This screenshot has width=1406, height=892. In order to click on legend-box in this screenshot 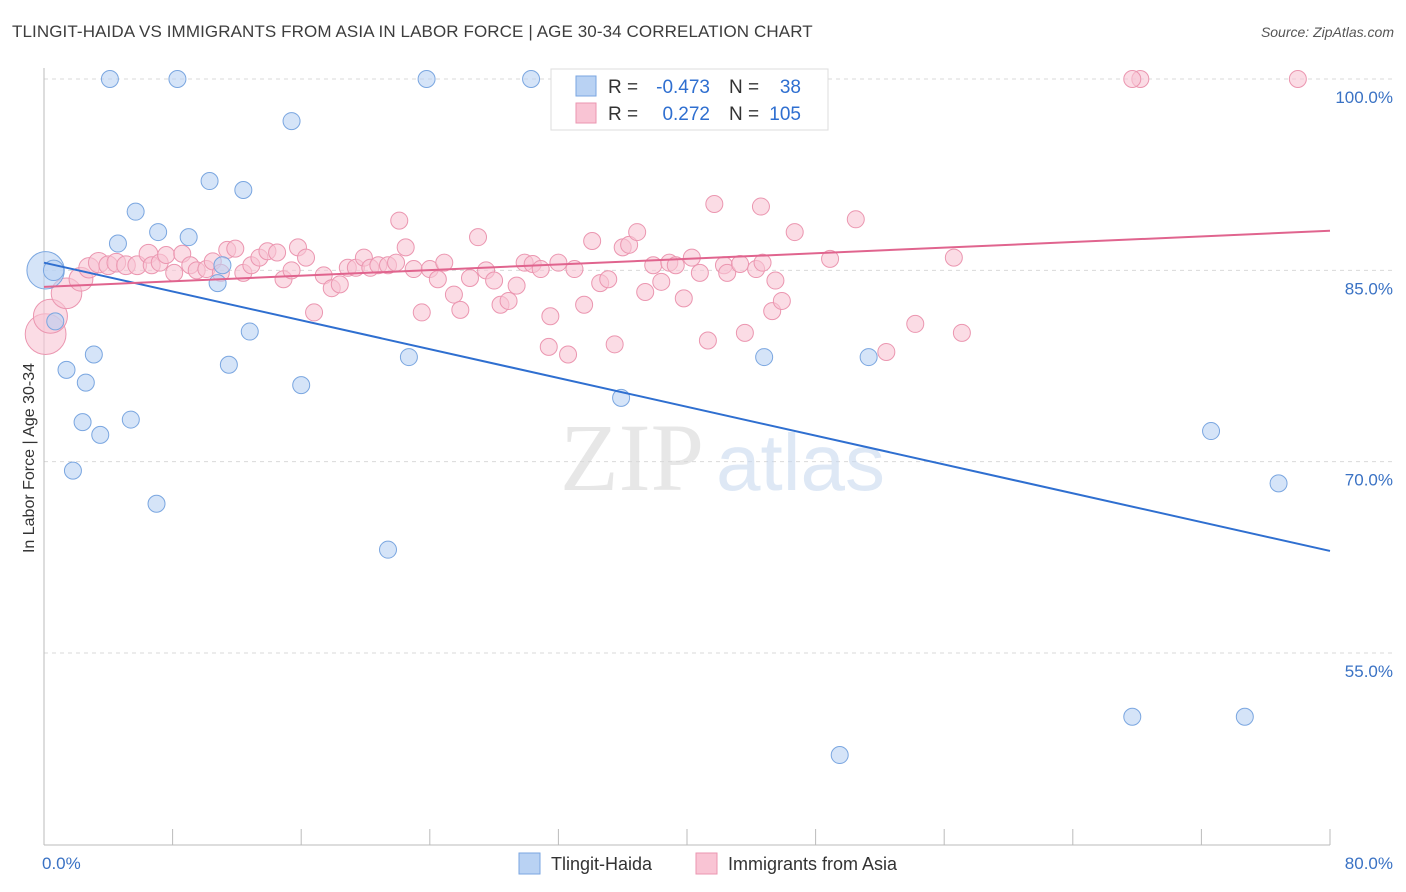, I will do `click(689, 99)`.